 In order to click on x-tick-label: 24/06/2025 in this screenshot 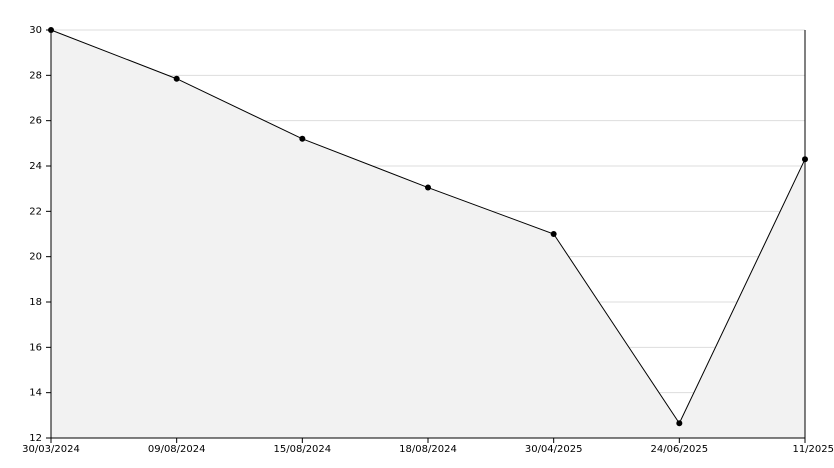, I will do `click(680, 449)`.